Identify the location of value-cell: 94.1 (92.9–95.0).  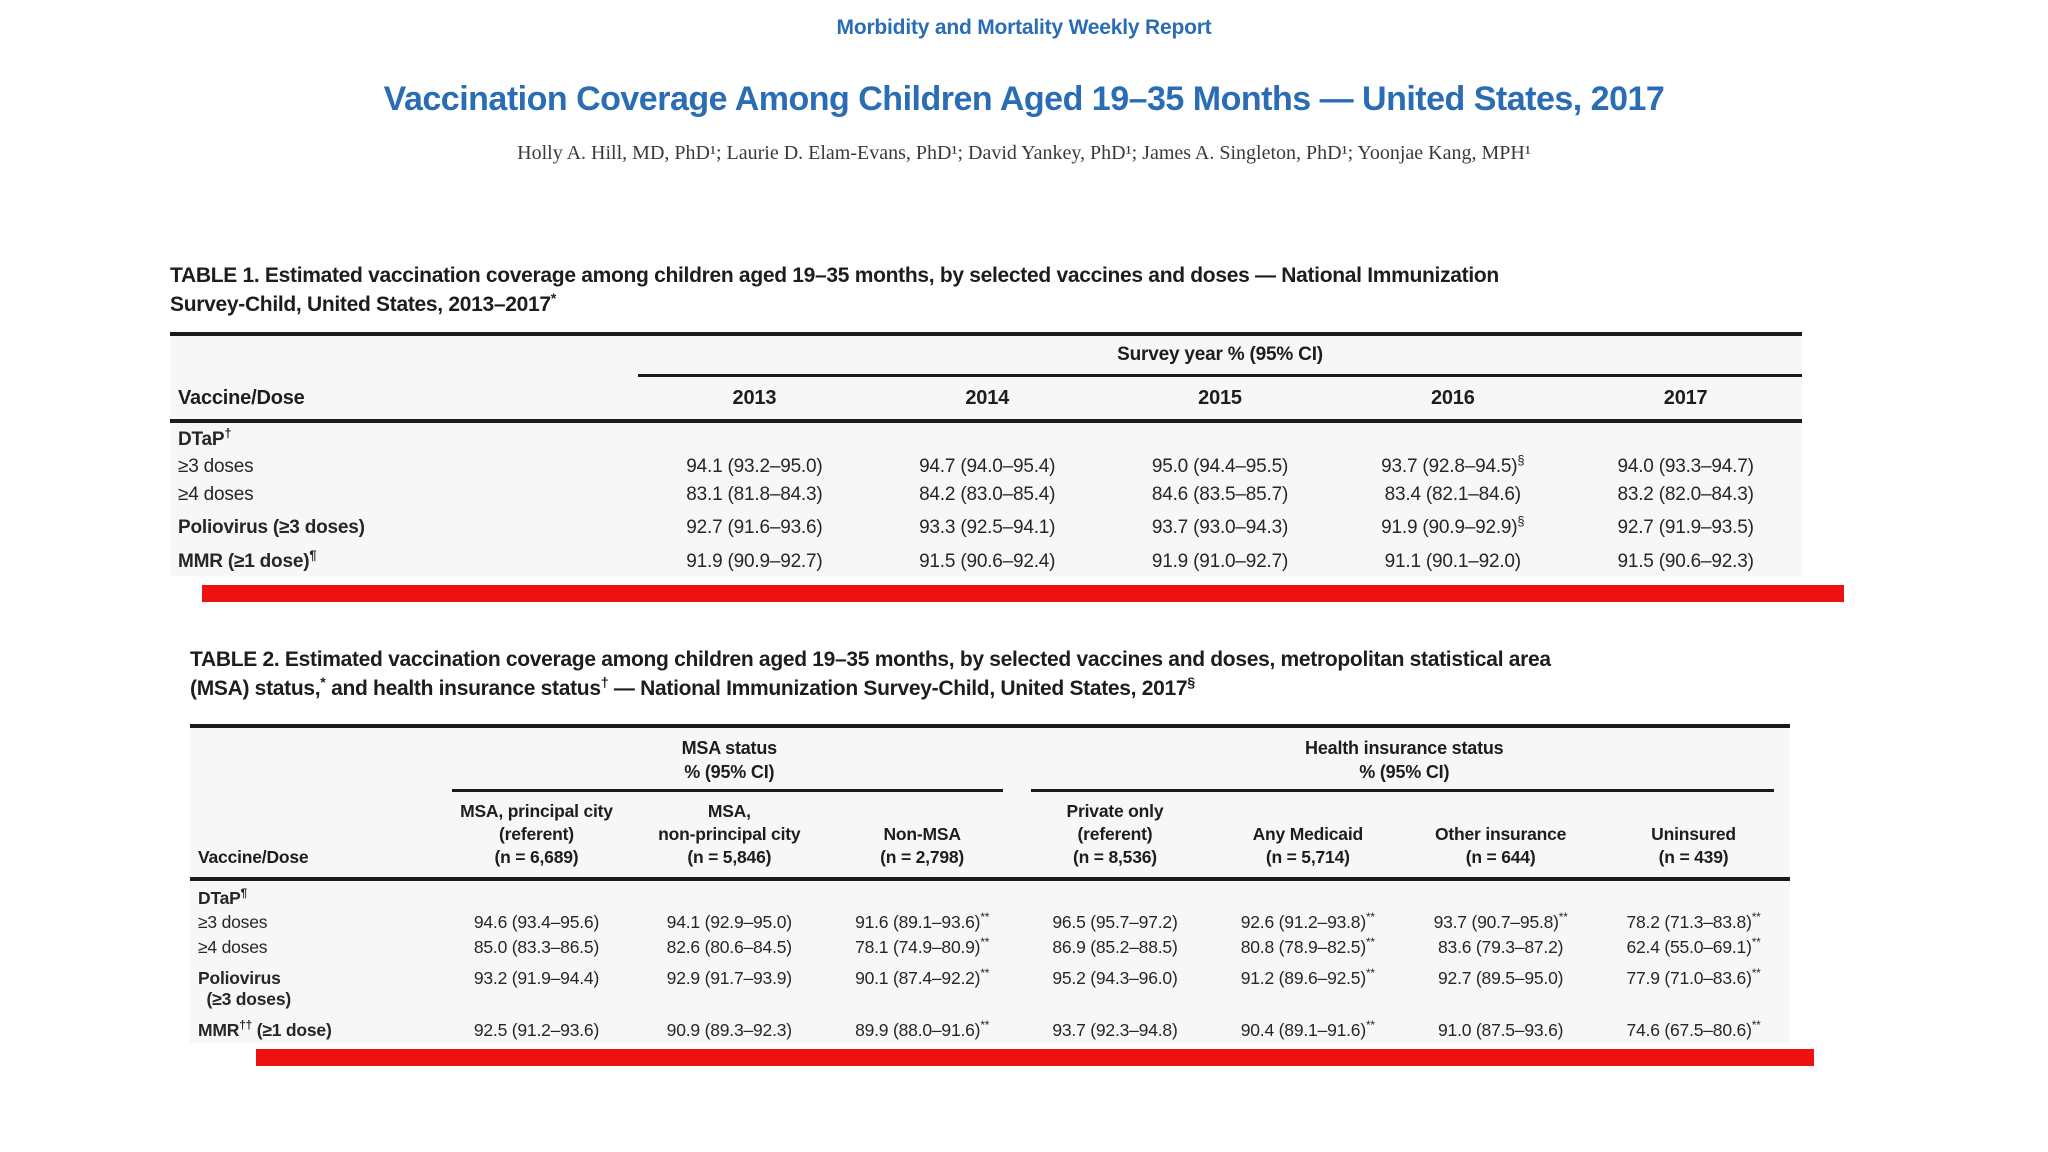
(729, 922).